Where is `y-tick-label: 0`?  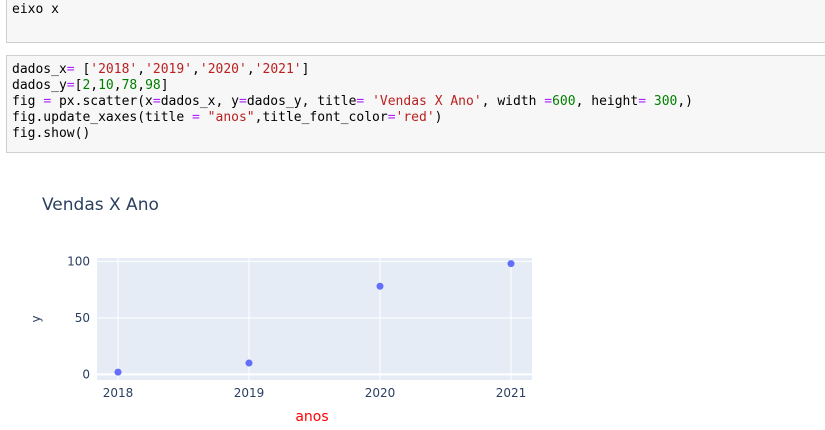 y-tick-label: 0 is located at coordinates (86, 374).